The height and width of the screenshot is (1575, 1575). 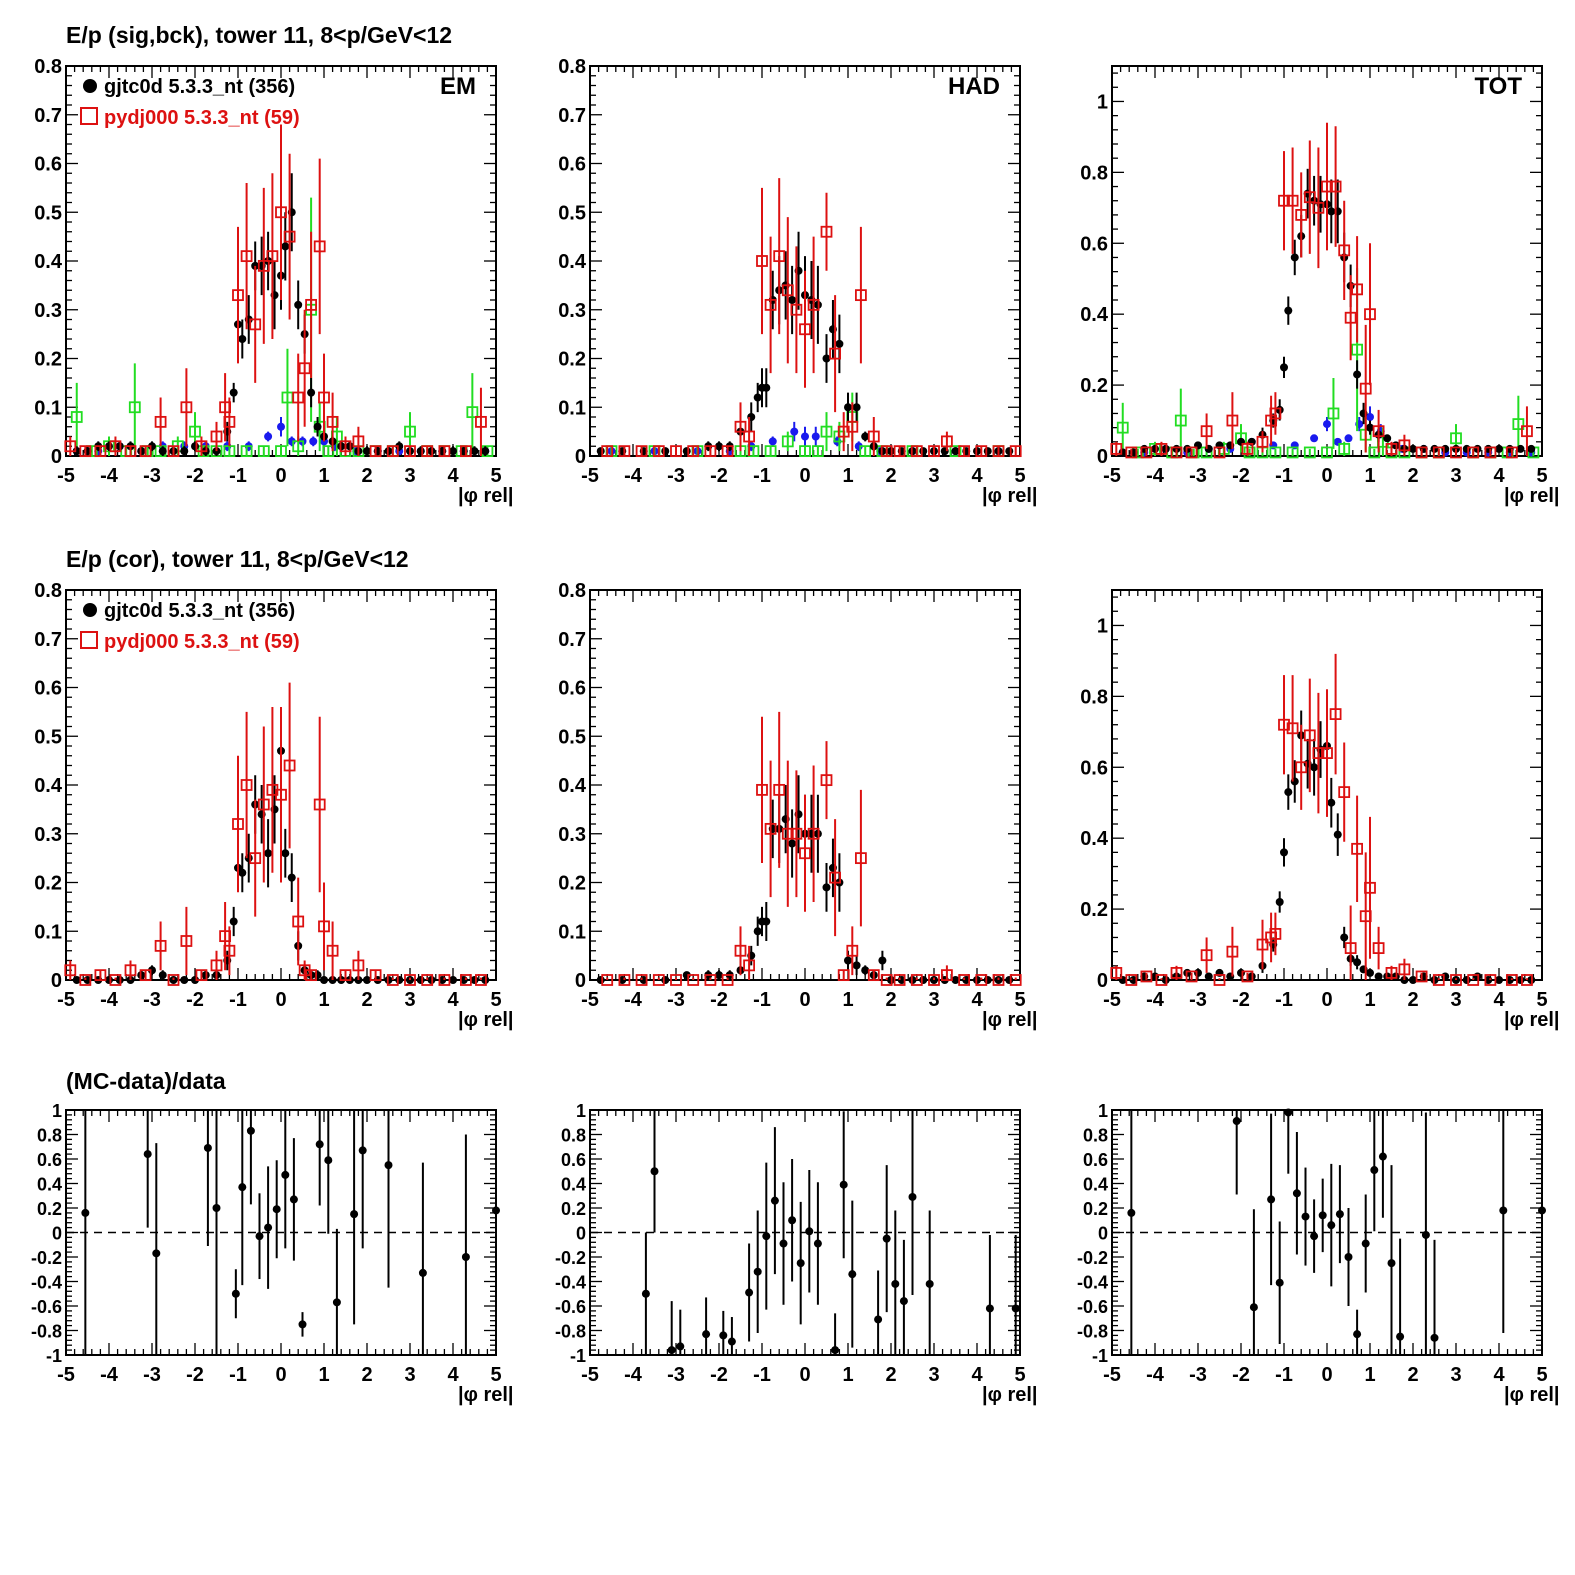 I want to click on x-tick-label: -1, so click(x=762, y=476).